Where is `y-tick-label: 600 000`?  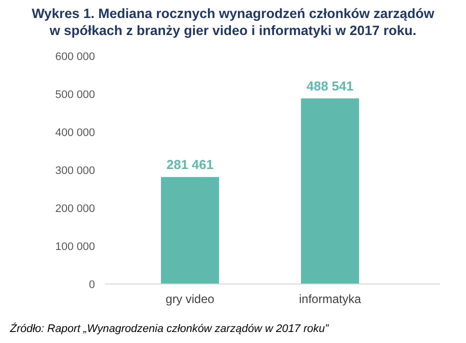 y-tick-label: 600 000 is located at coordinates (75, 56).